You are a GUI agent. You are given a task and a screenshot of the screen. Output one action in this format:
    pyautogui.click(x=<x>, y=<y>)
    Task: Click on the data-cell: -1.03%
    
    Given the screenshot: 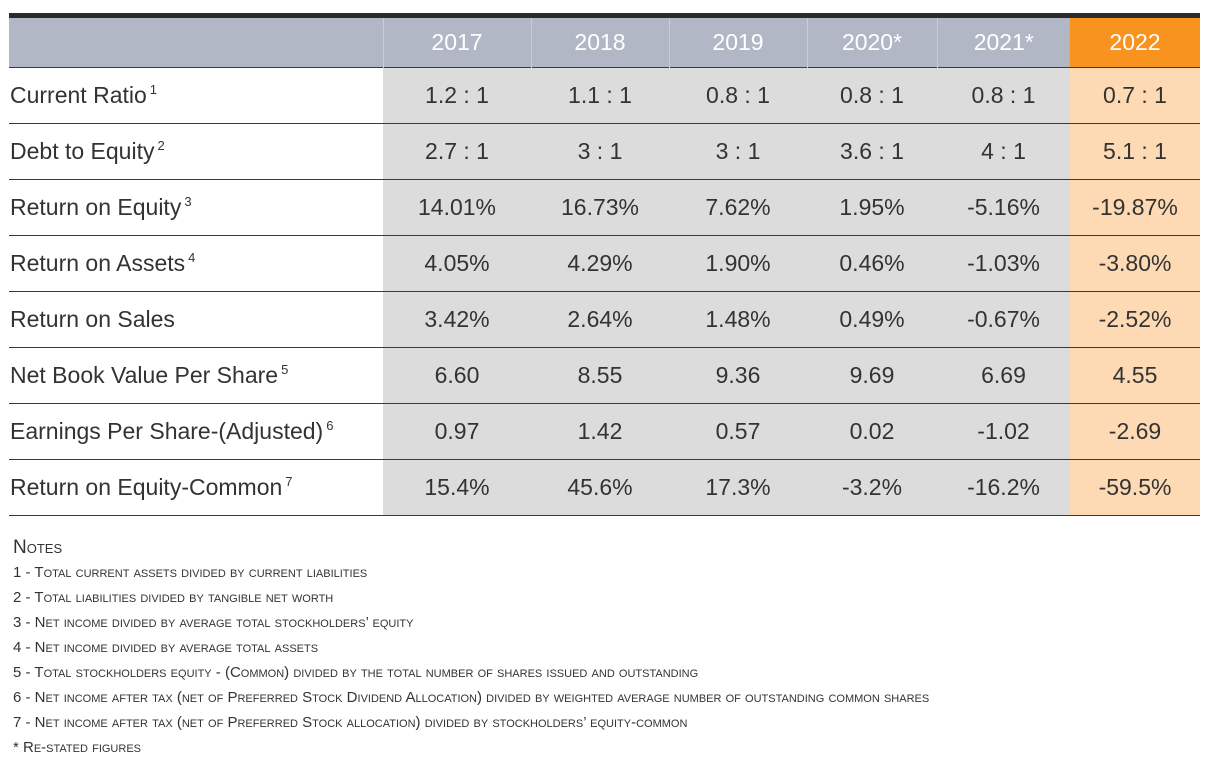 What is the action you would take?
    pyautogui.click(x=1003, y=263)
    